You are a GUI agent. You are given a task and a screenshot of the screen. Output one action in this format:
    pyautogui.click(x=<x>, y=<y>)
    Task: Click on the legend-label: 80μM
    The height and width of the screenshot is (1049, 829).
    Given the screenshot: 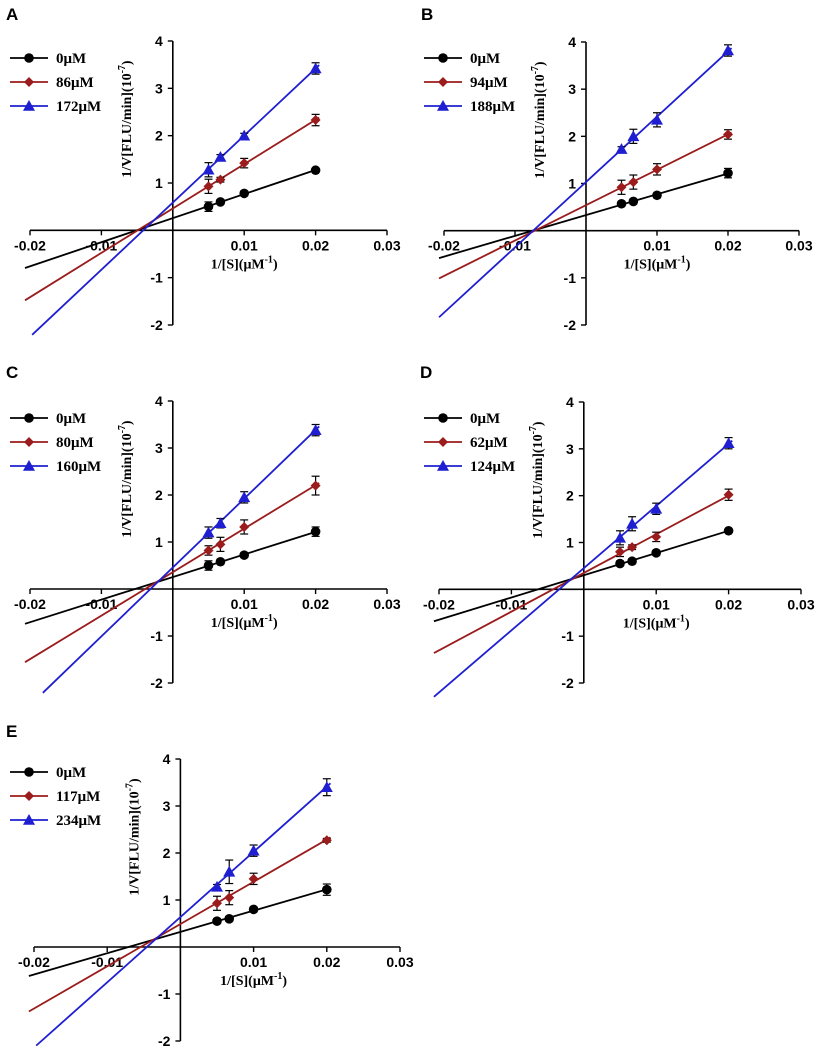 What is the action you would take?
    pyautogui.click(x=75, y=443)
    